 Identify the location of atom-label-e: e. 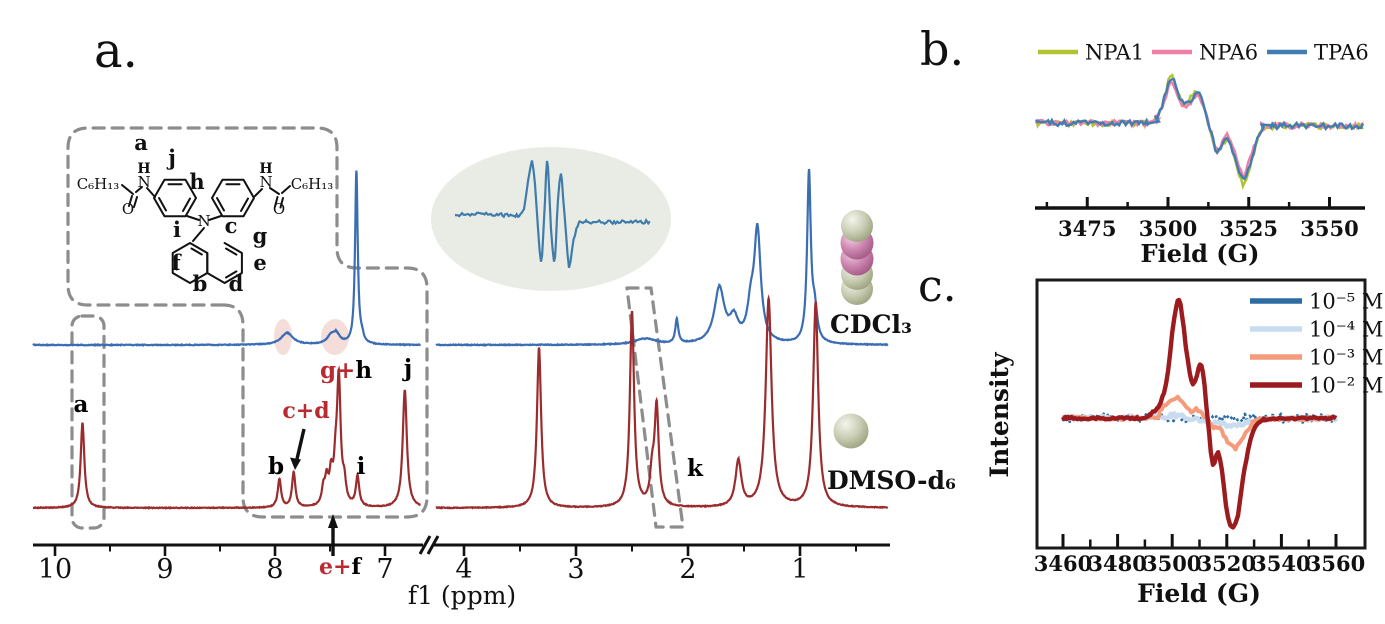
(259, 262).